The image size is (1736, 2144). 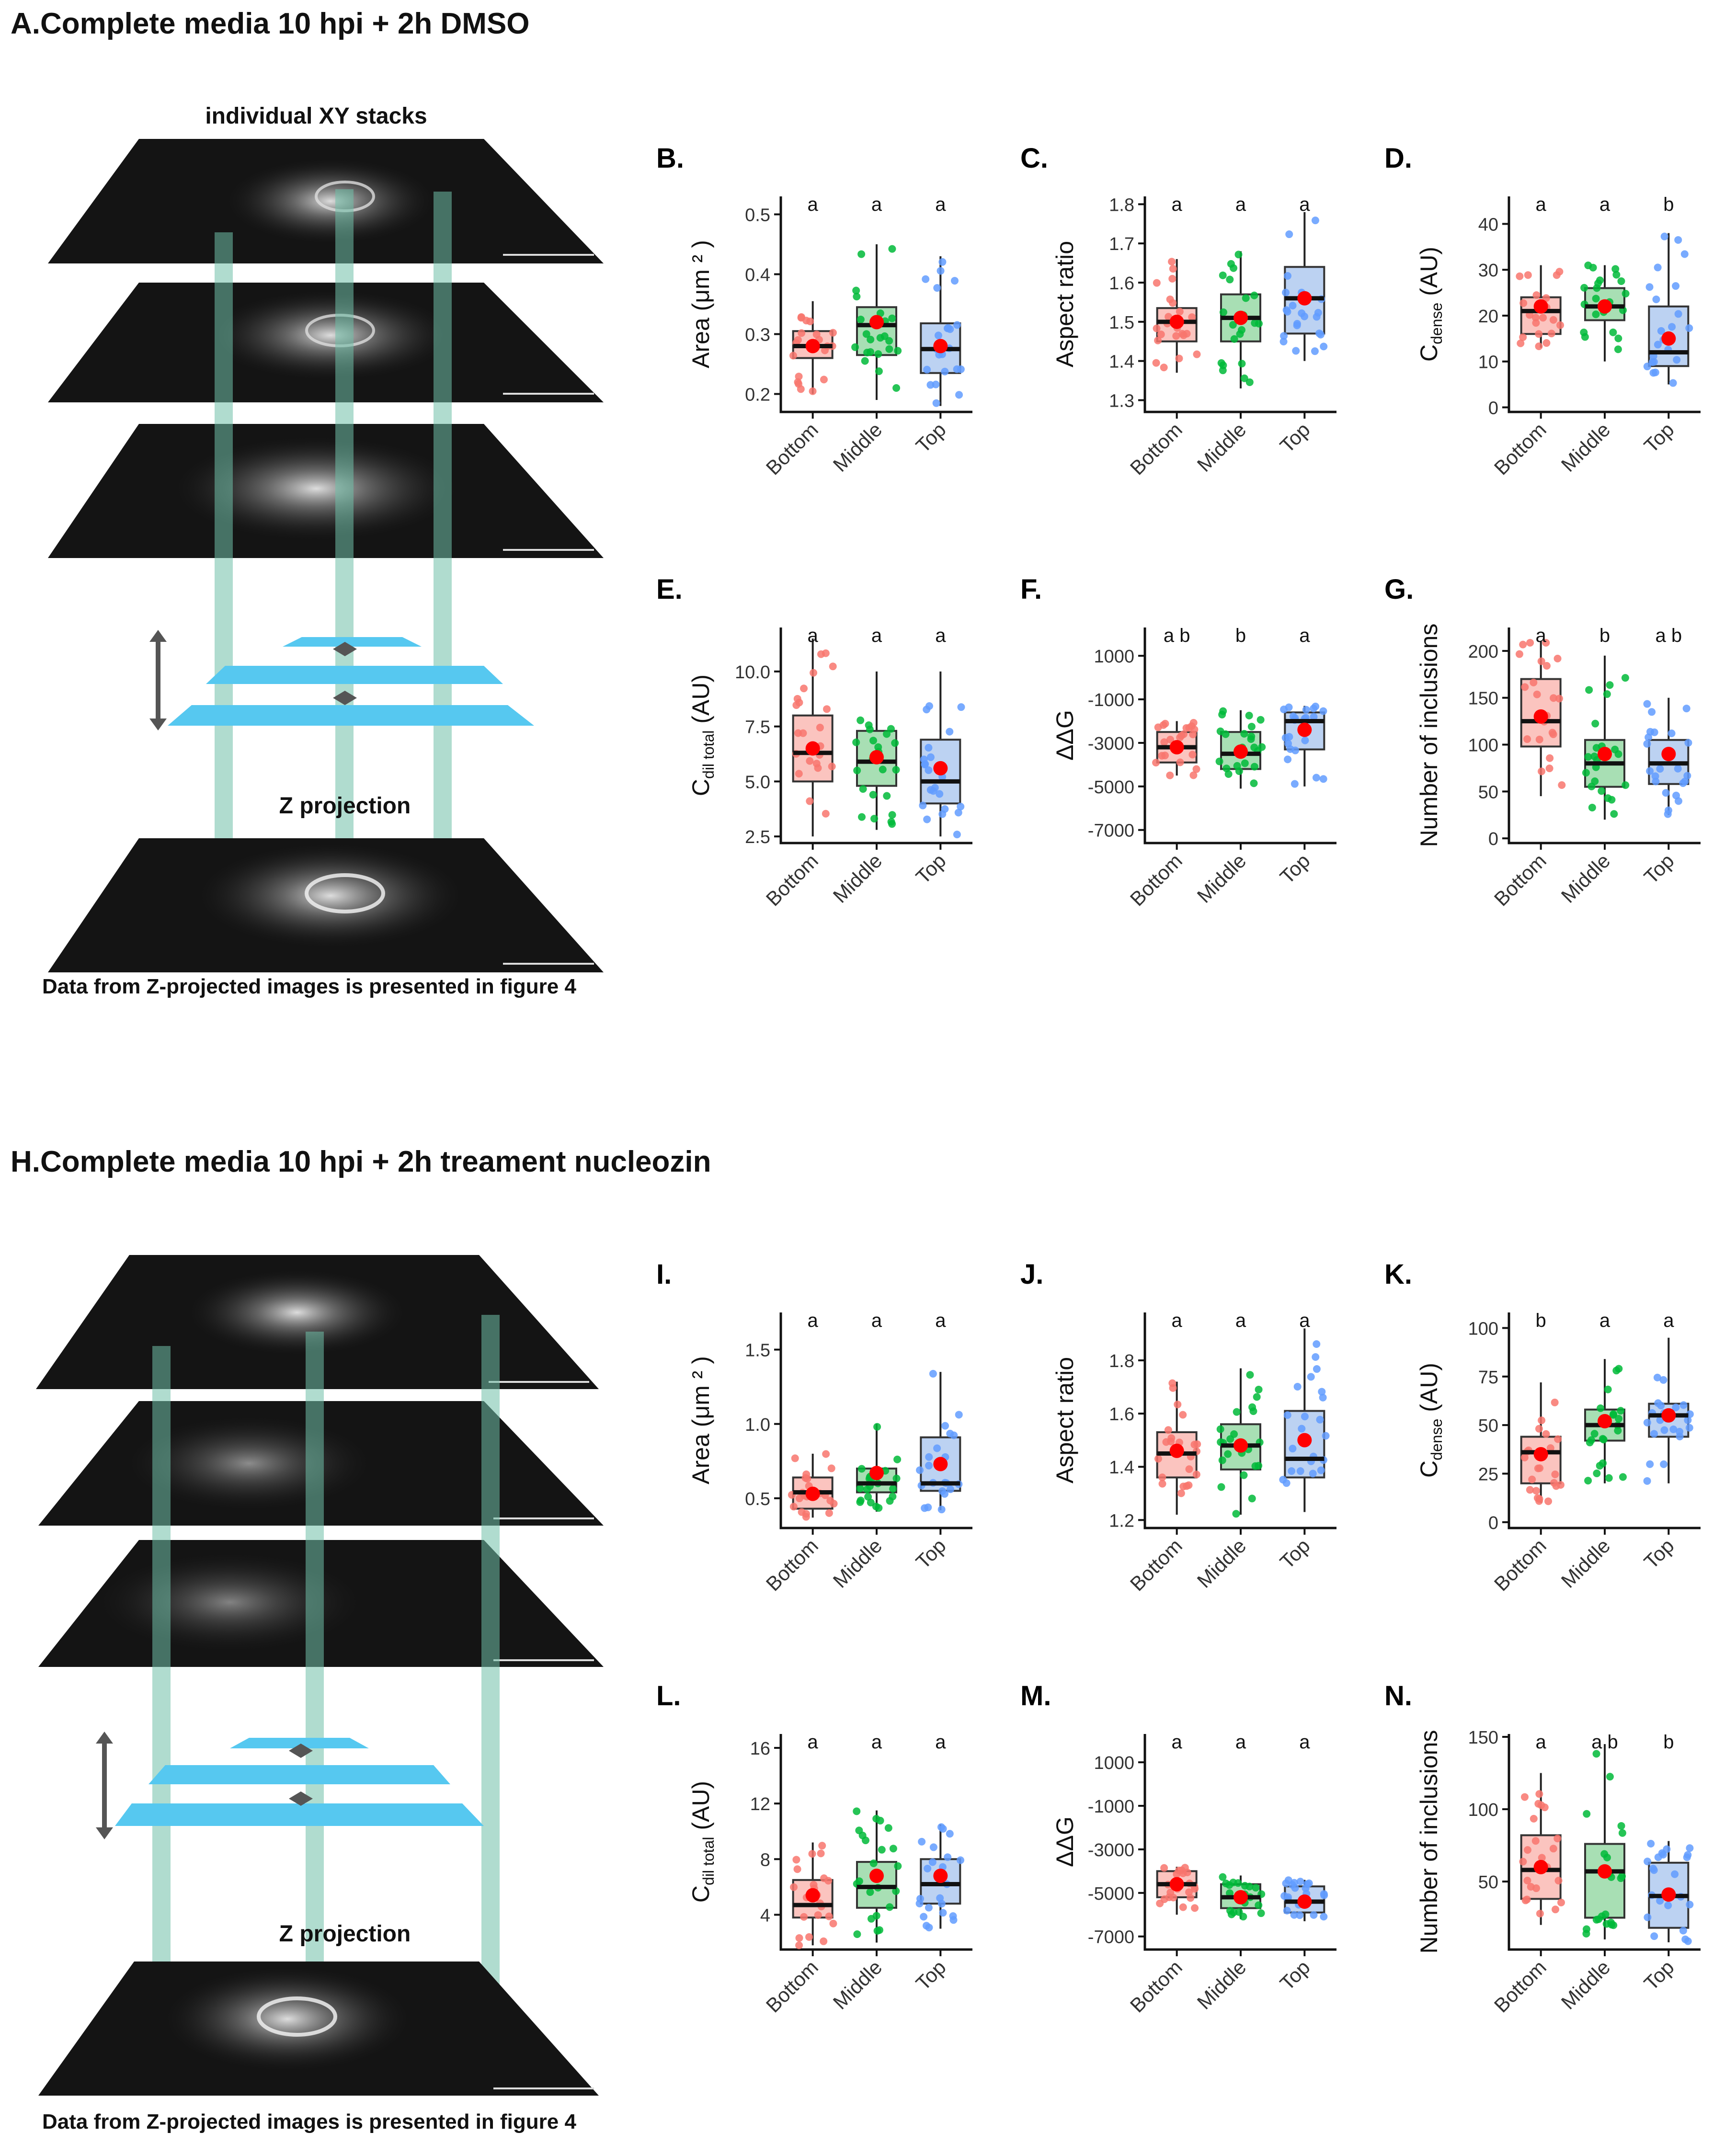 I want to click on axis-lines, so click(x=1604, y=1842).